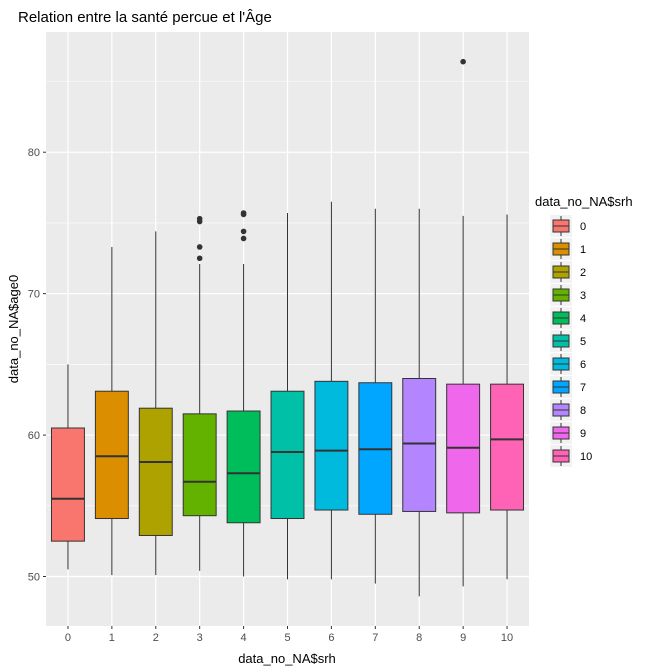 The height and width of the screenshot is (672, 672). I want to click on legend-label: 5, so click(583, 342).